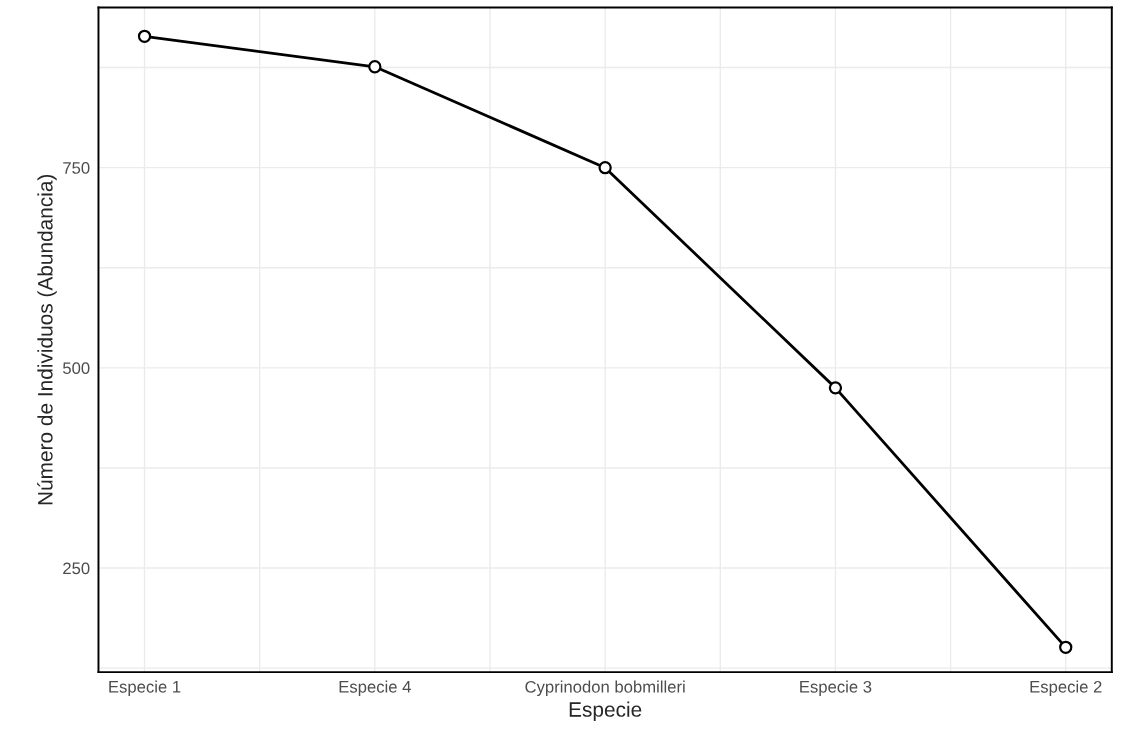 Image resolution: width=1145 pixels, height=751 pixels. Describe the element at coordinates (145, 688) in the screenshot. I see `x-tick-label: Especie 1` at that location.